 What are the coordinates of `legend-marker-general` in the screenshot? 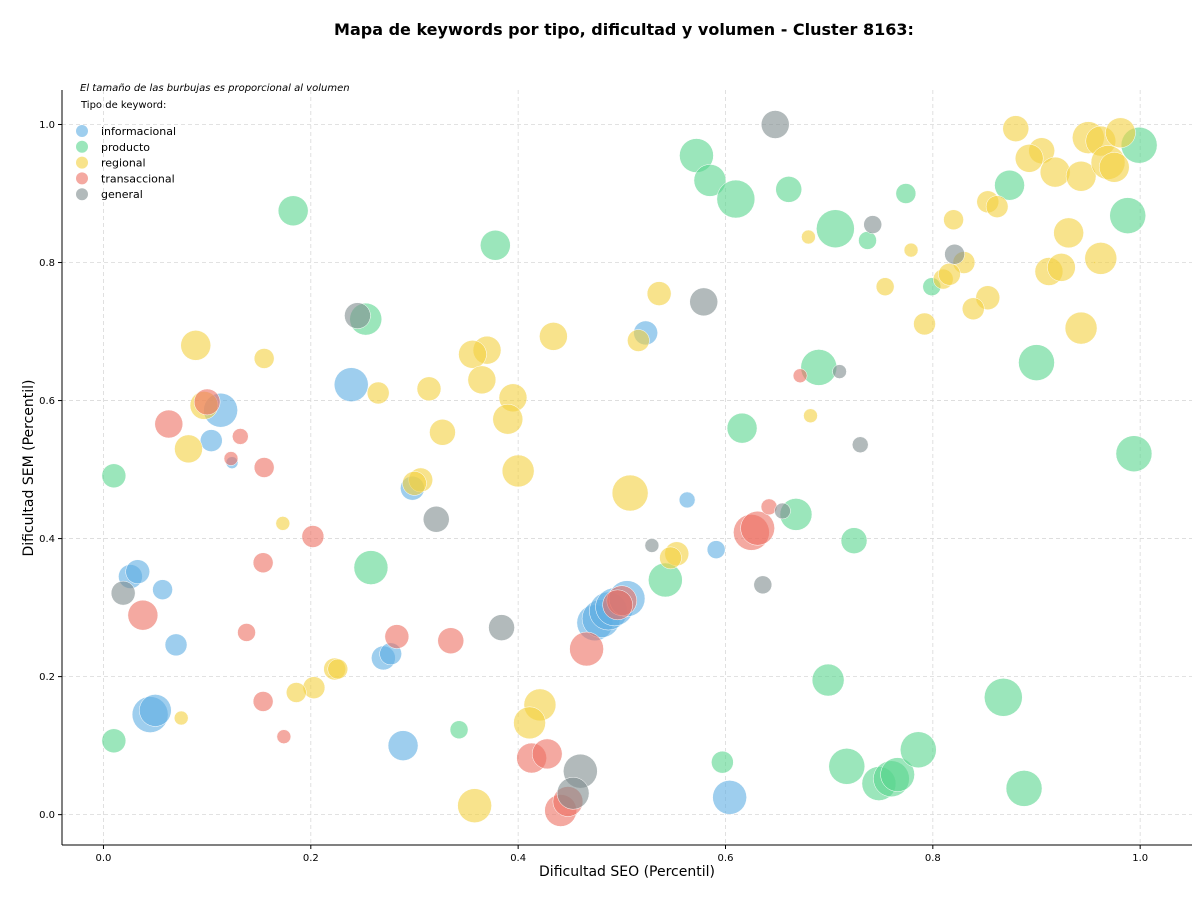 It's located at (82, 194).